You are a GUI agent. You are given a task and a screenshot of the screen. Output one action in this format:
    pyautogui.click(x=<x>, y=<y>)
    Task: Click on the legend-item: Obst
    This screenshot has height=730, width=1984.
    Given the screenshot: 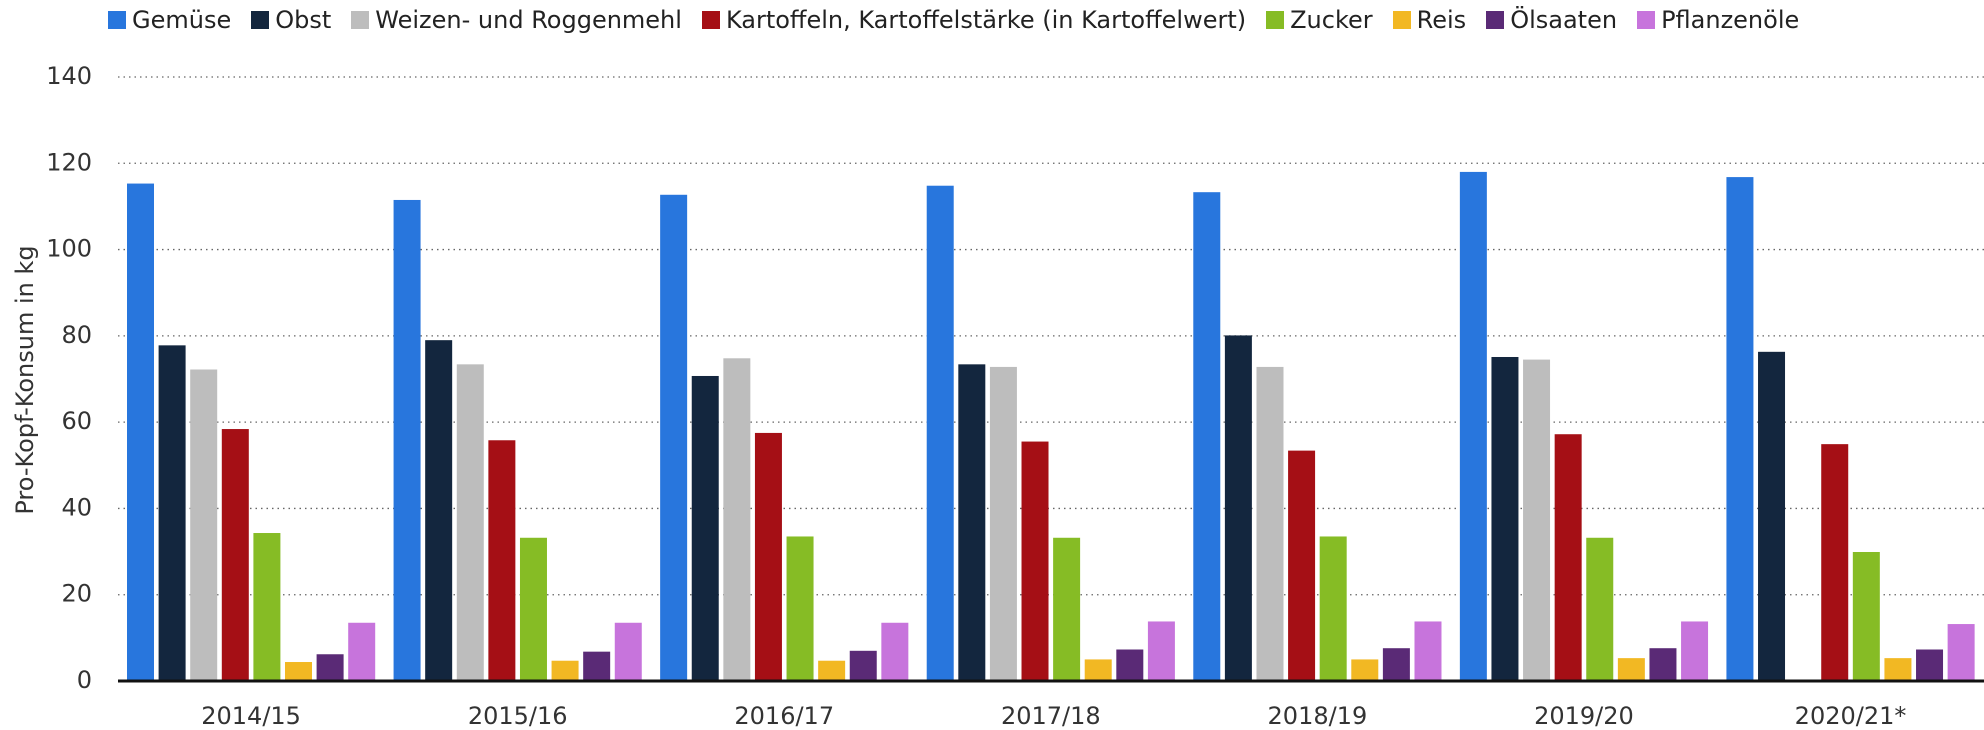 What is the action you would take?
    pyautogui.click(x=291, y=20)
    